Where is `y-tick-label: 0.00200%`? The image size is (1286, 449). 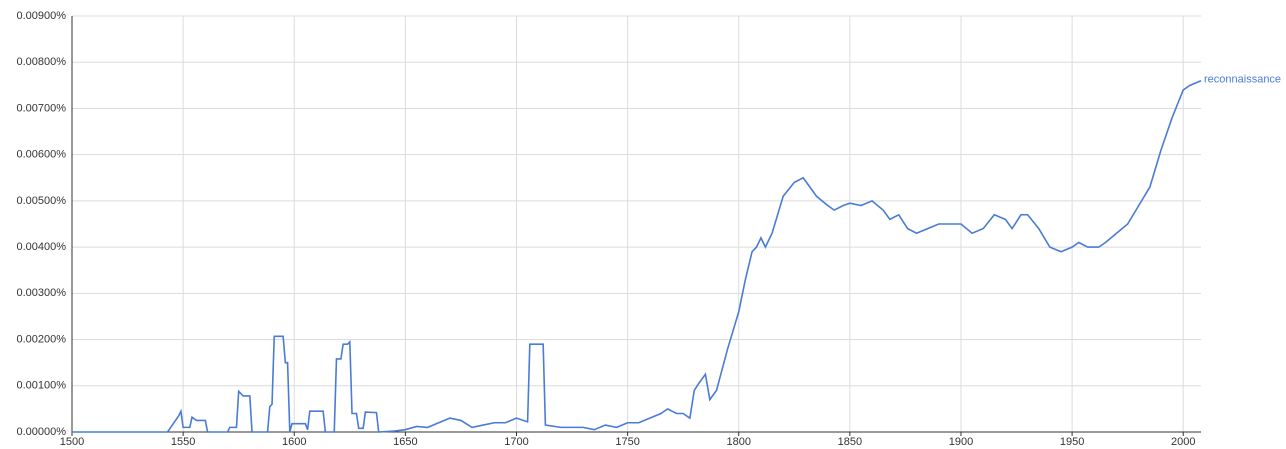 y-tick-label: 0.00200% is located at coordinates (41, 339).